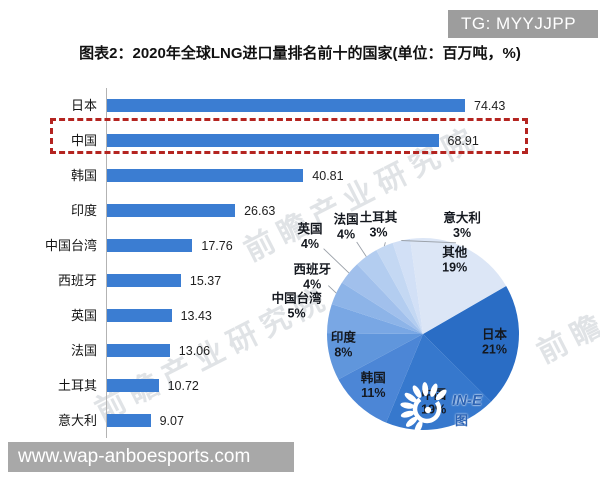 The image size is (600, 480). What do you see at coordinates (379, 225) in the screenshot?
I see `pie-slice-label: 土耳其 3%` at bounding box center [379, 225].